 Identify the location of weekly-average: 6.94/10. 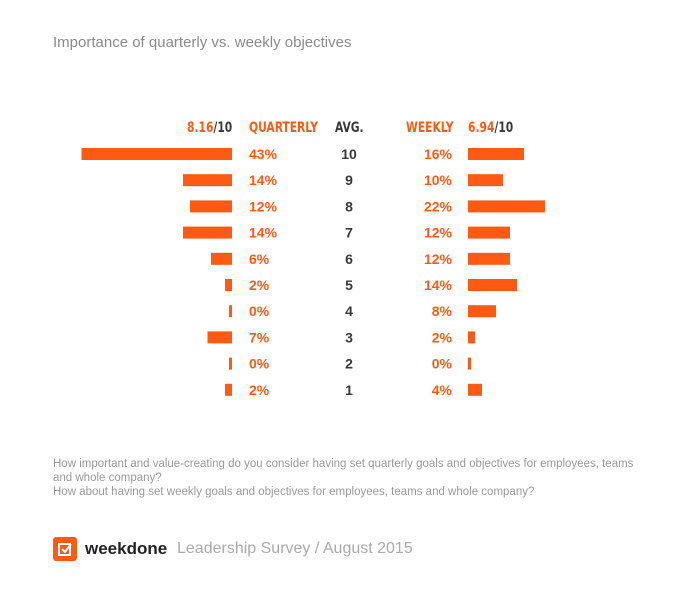
(491, 128).